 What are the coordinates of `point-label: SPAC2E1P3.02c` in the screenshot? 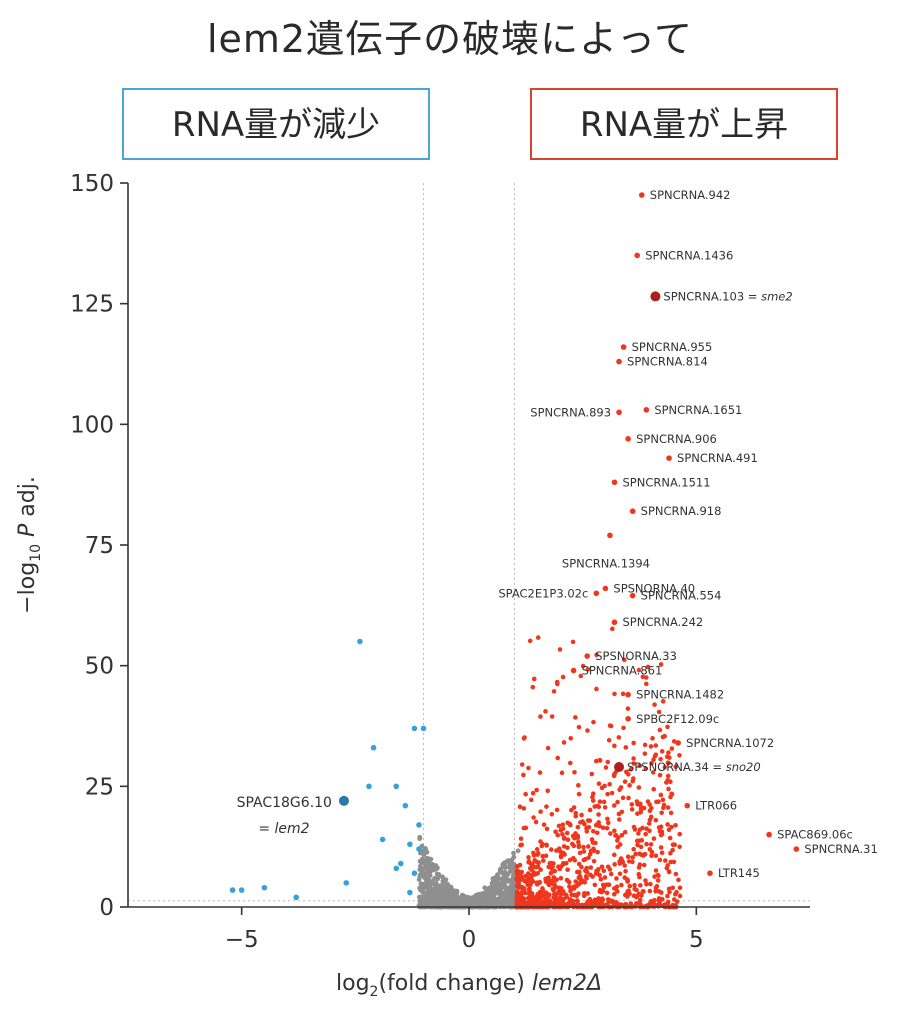 It's located at (543, 593).